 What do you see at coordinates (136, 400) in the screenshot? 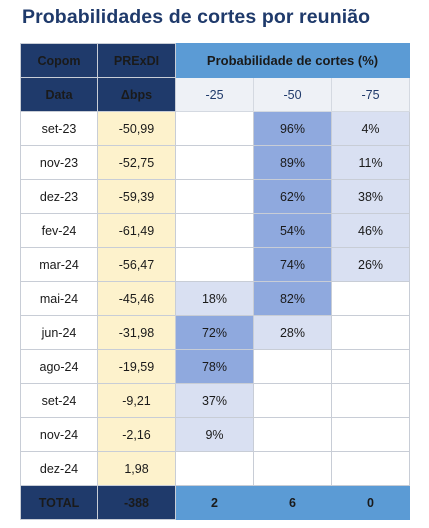
I see `bps-cell: -9,21` at bounding box center [136, 400].